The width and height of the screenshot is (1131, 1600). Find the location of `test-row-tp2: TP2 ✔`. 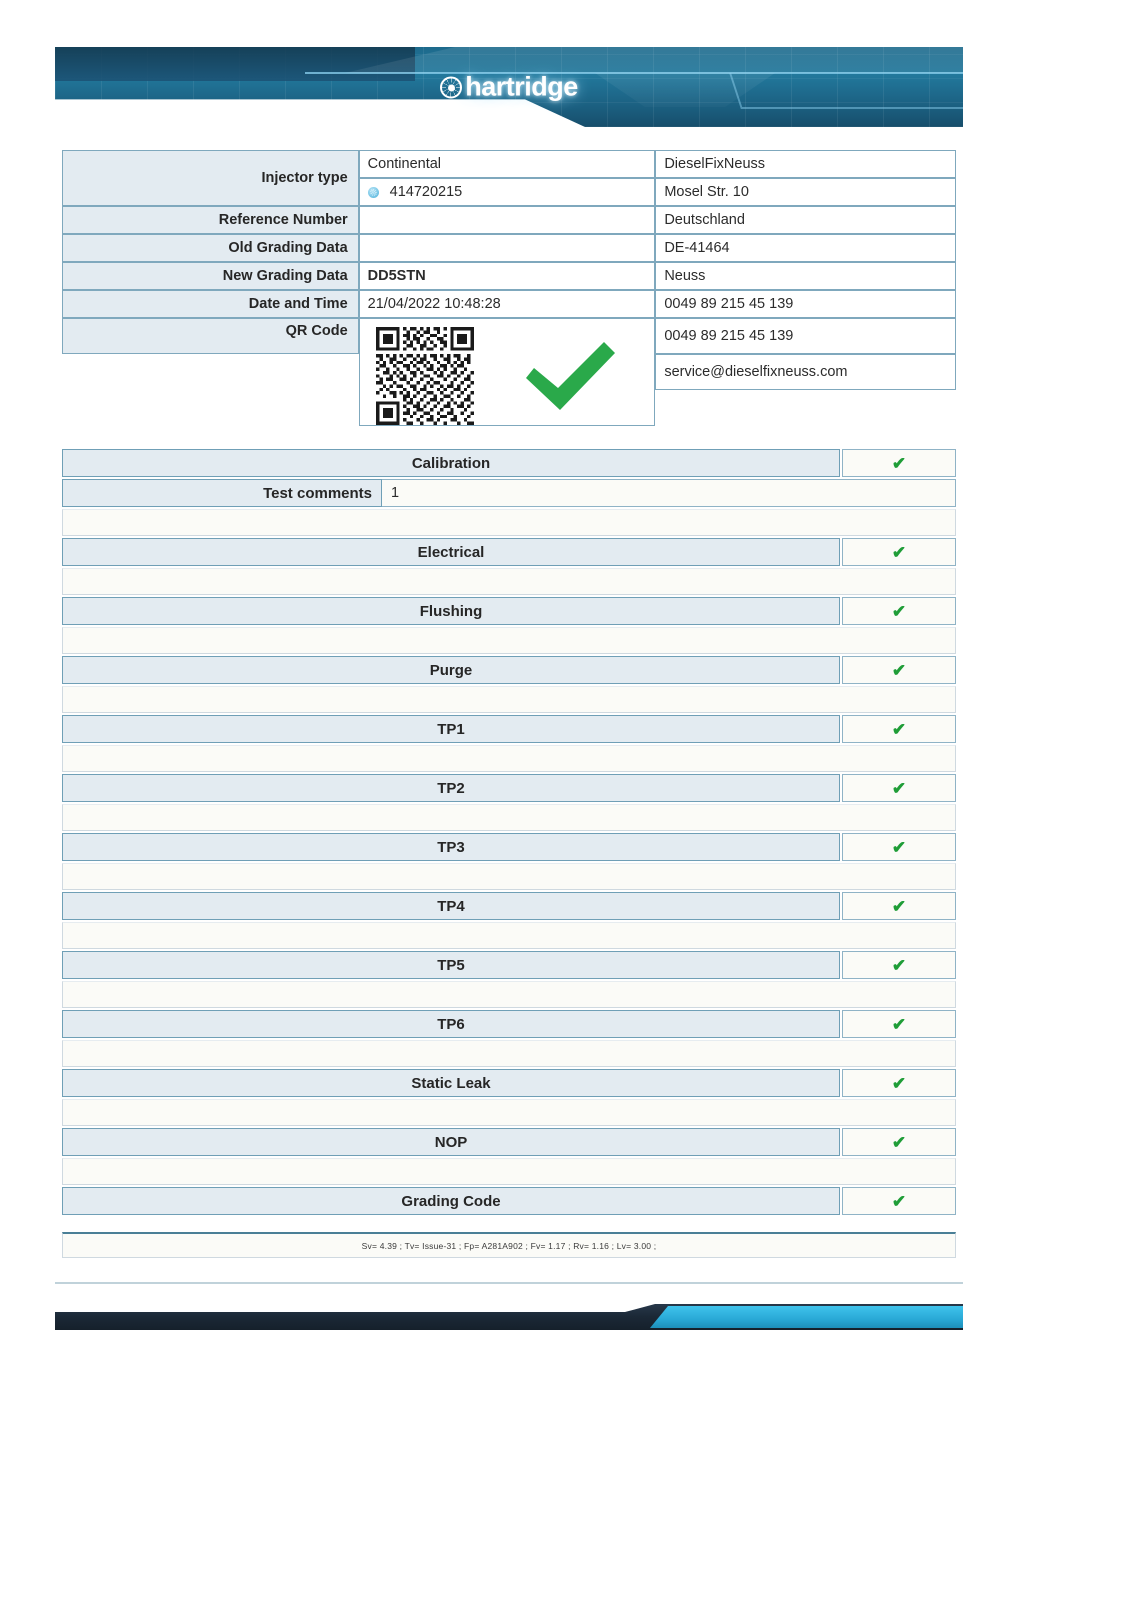

test-row-tp2: TP2 ✔ is located at coordinates (509, 788).